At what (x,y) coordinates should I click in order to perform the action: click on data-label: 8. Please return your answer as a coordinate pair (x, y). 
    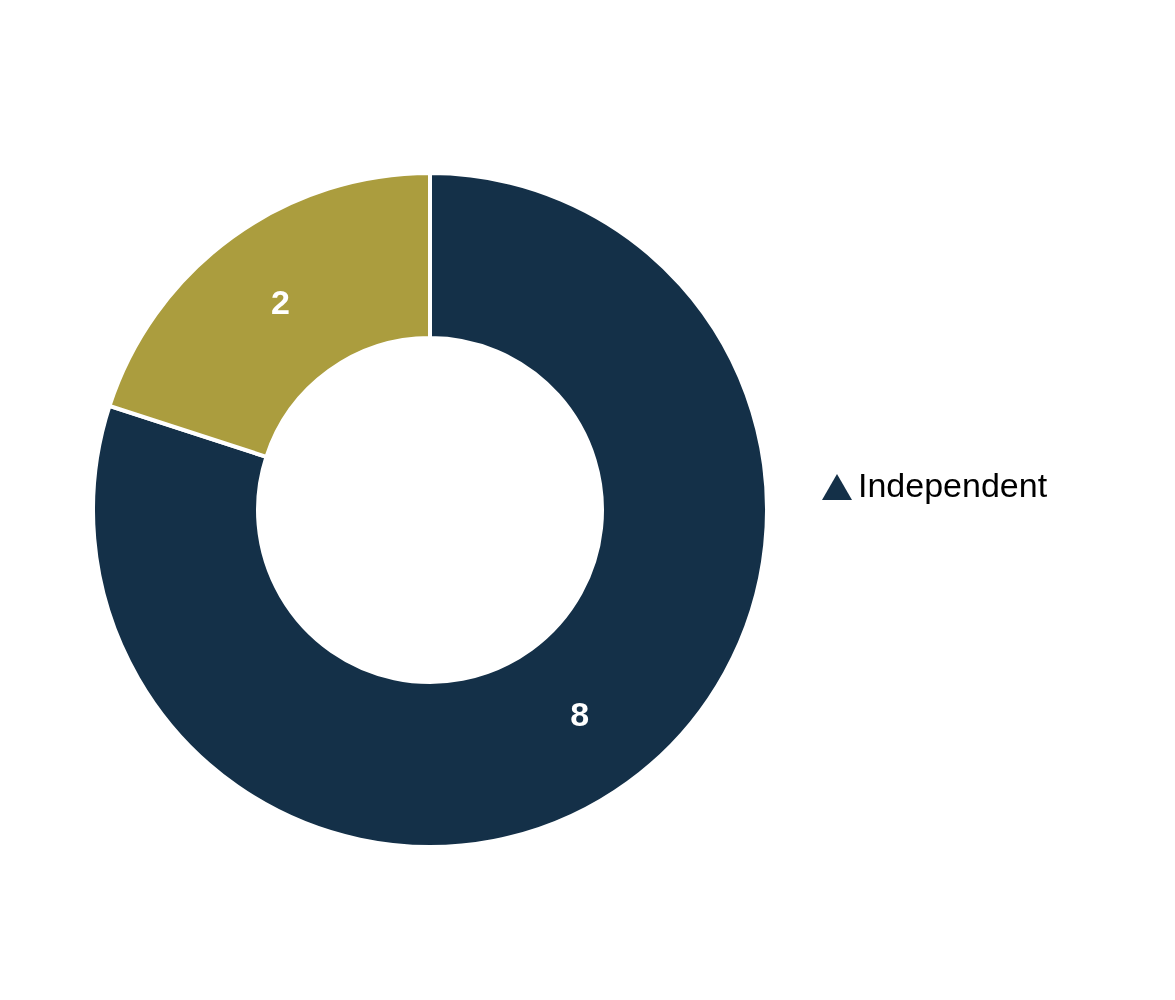
    Looking at the image, I should click on (580, 713).